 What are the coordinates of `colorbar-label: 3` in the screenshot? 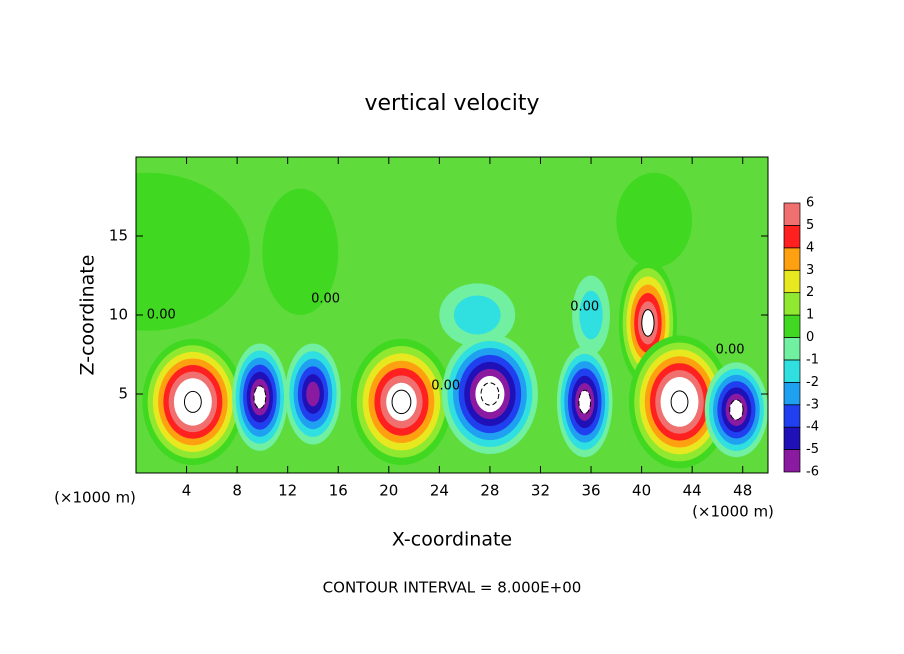 It's located at (810, 270).